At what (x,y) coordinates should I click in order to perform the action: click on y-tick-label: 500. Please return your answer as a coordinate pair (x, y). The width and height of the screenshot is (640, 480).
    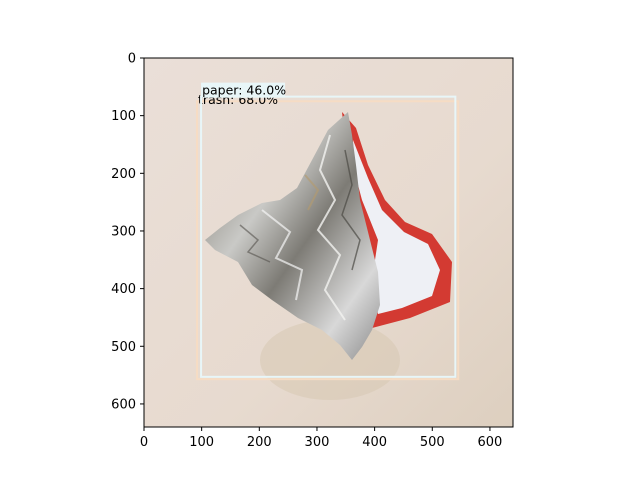
    Looking at the image, I should click on (123, 347).